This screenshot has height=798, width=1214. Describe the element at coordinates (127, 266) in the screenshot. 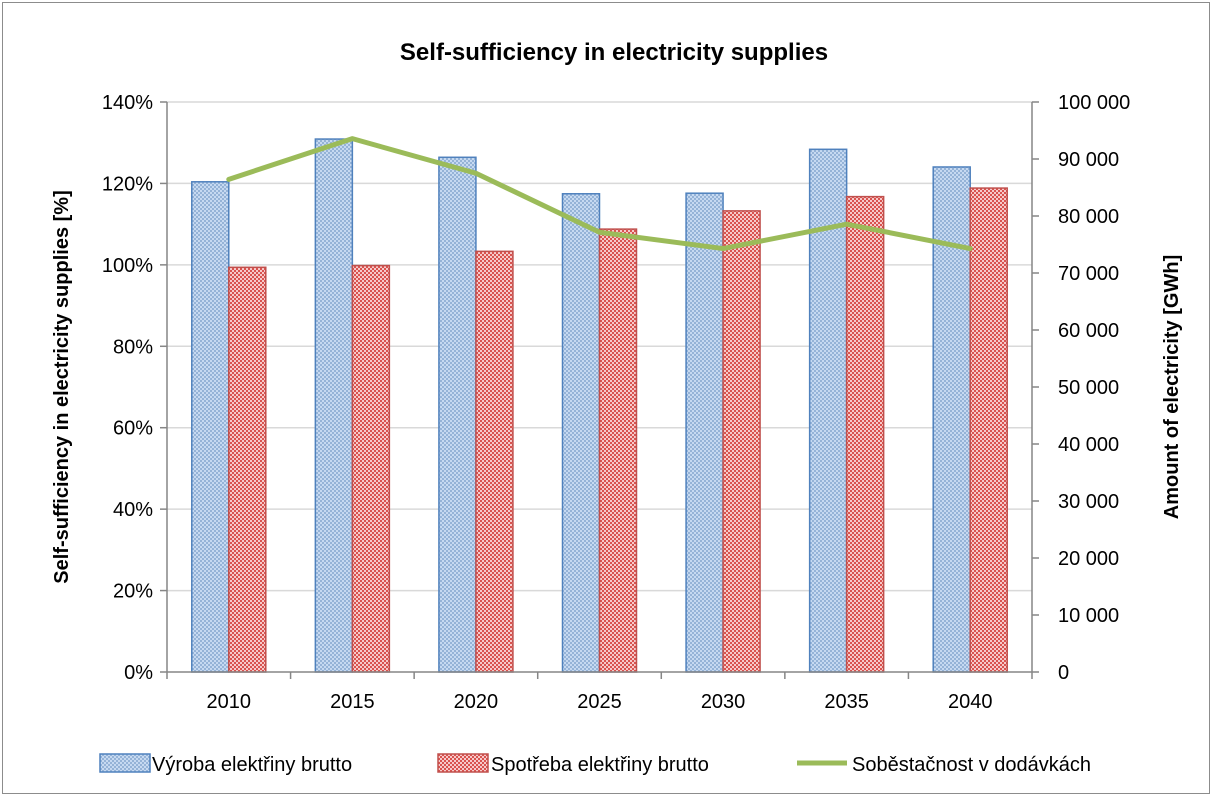

I see `left-tick-label: 100%` at that location.